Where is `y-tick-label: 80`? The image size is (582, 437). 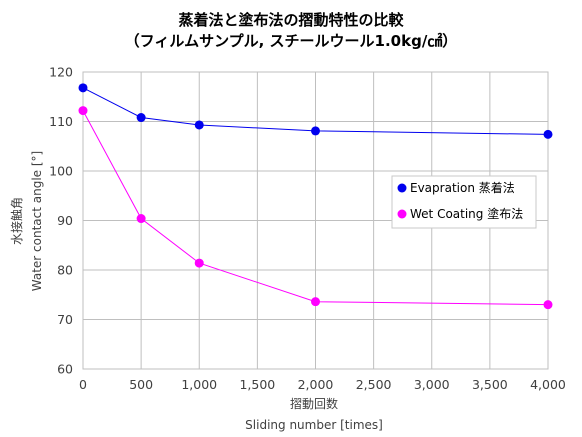 y-tick-label: 80 is located at coordinates (65, 270).